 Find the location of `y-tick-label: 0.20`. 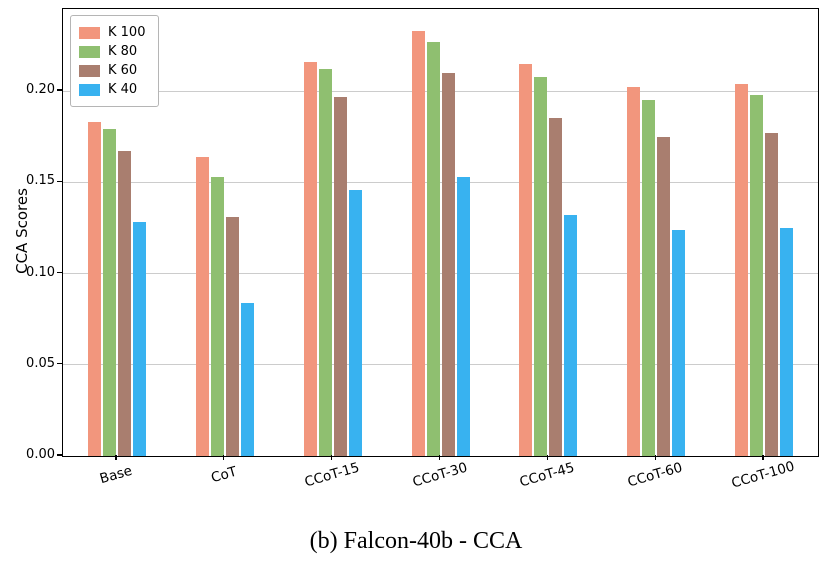

y-tick-label: 0.20 is located at coordinates (40, 90).